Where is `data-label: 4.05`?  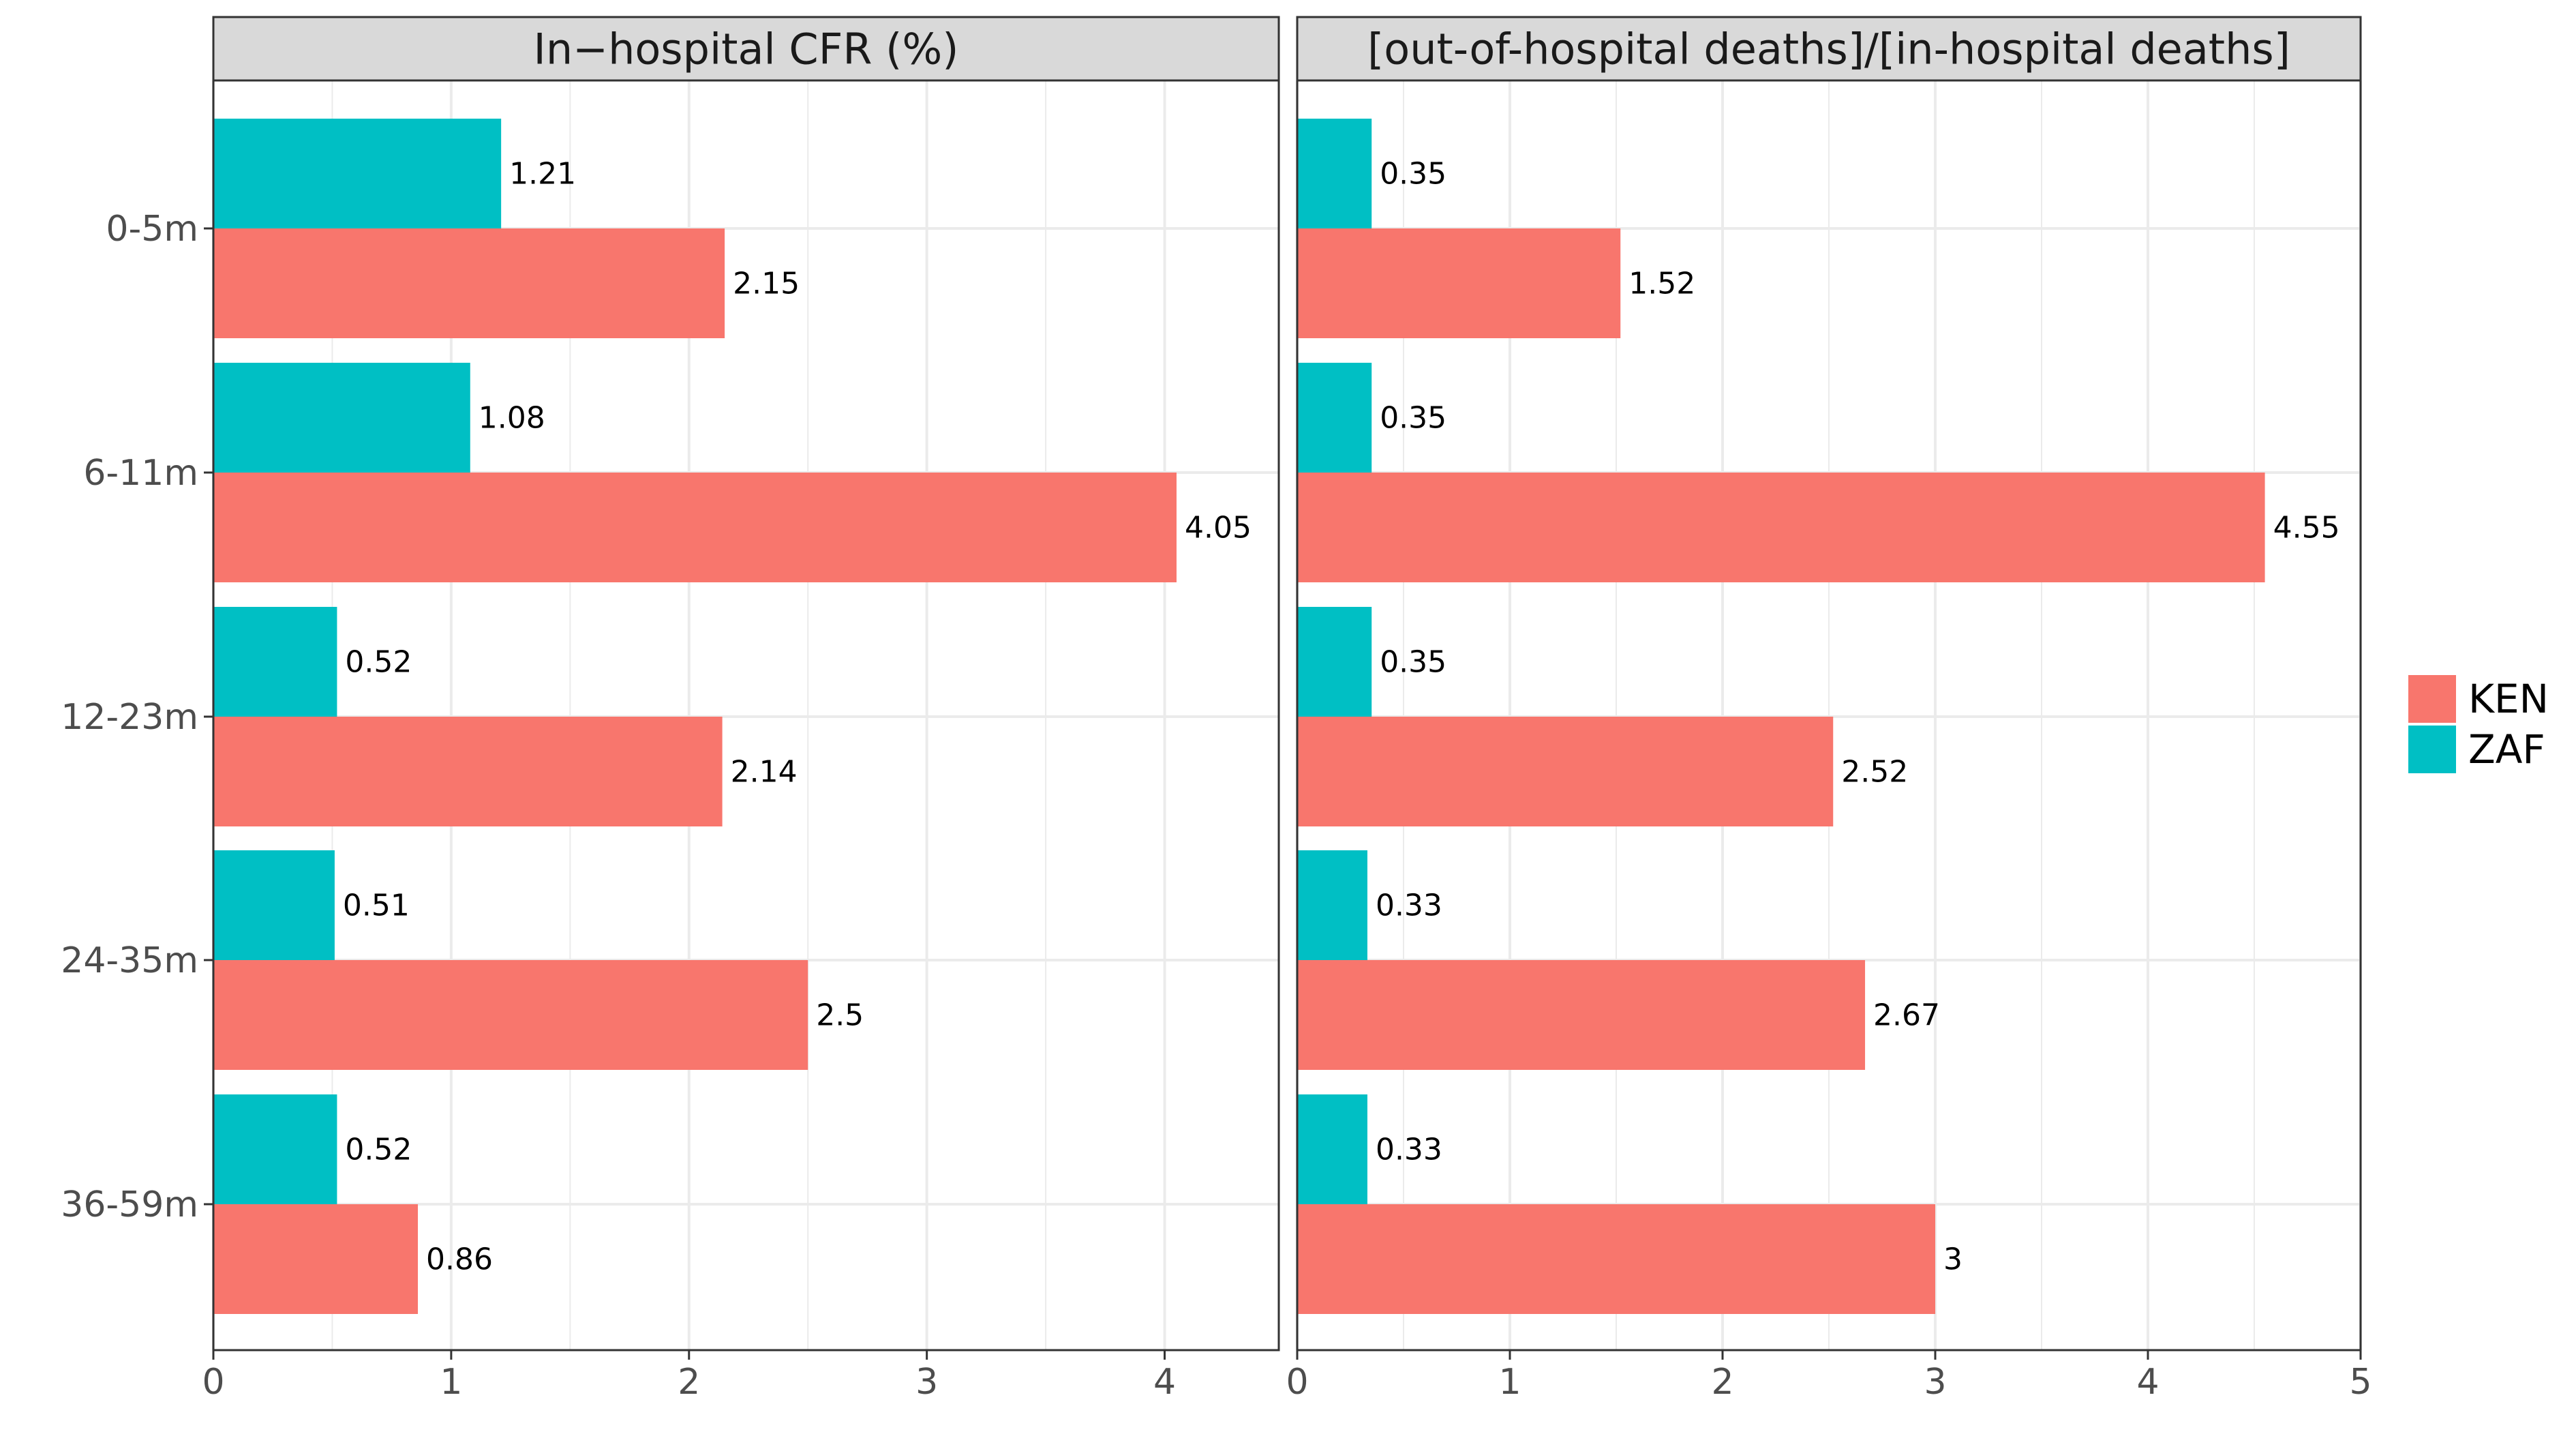
data-label: 4.05 is located at coordinates (1218, 528).